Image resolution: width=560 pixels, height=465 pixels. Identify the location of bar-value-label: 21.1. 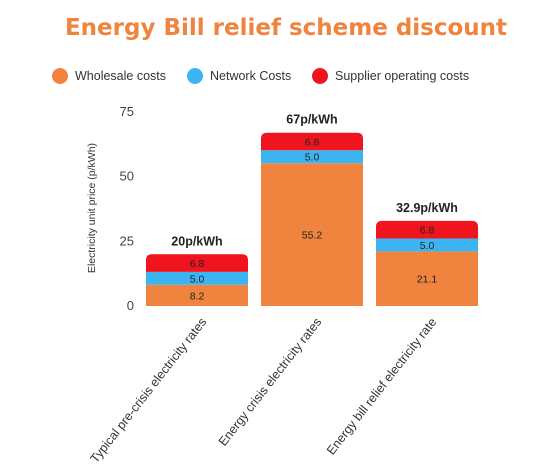
(427, 280).